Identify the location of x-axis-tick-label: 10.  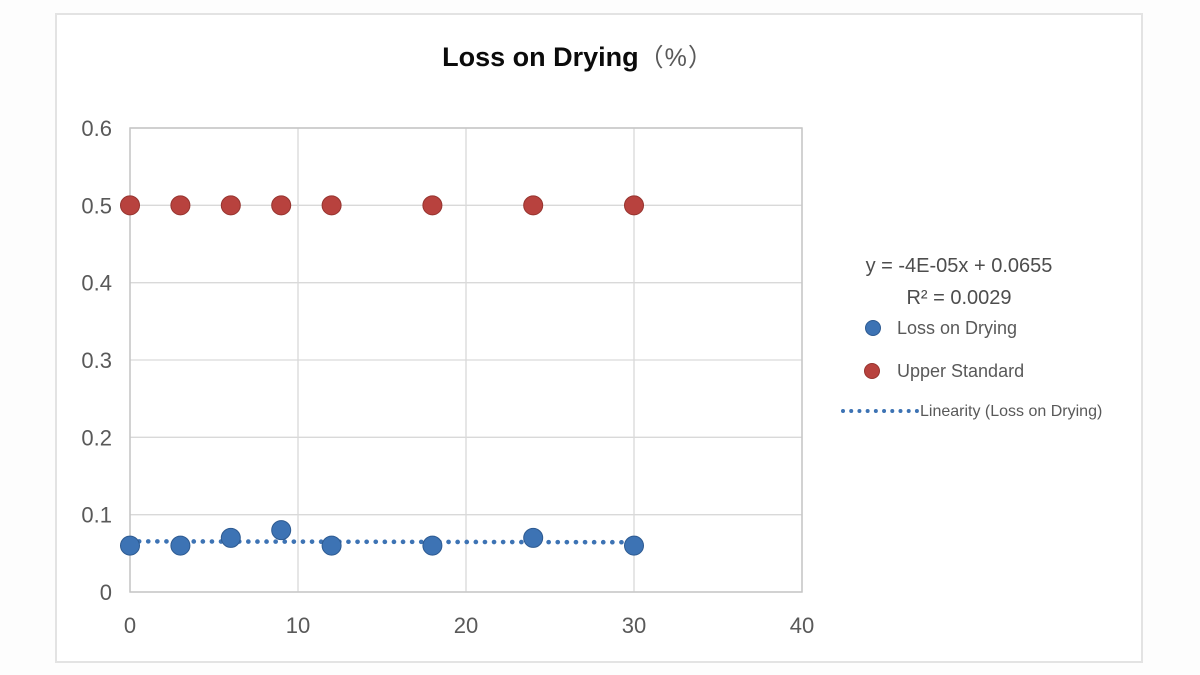
(298, 625).